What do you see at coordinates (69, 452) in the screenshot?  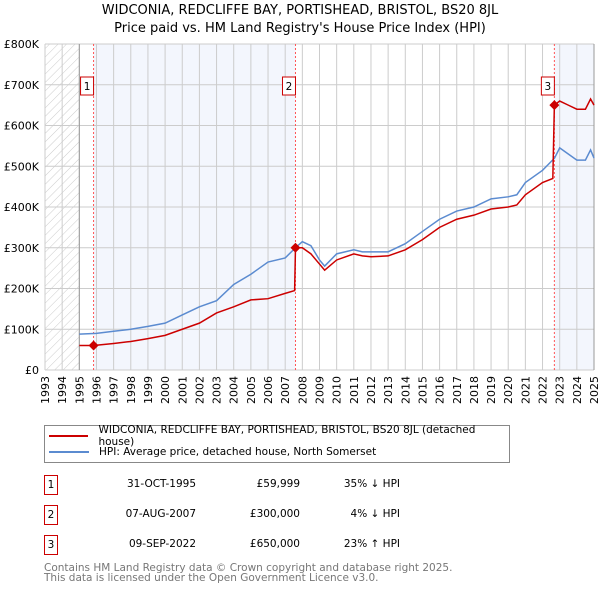 I see `legend-blue-line` at bounding box center [69, 452].